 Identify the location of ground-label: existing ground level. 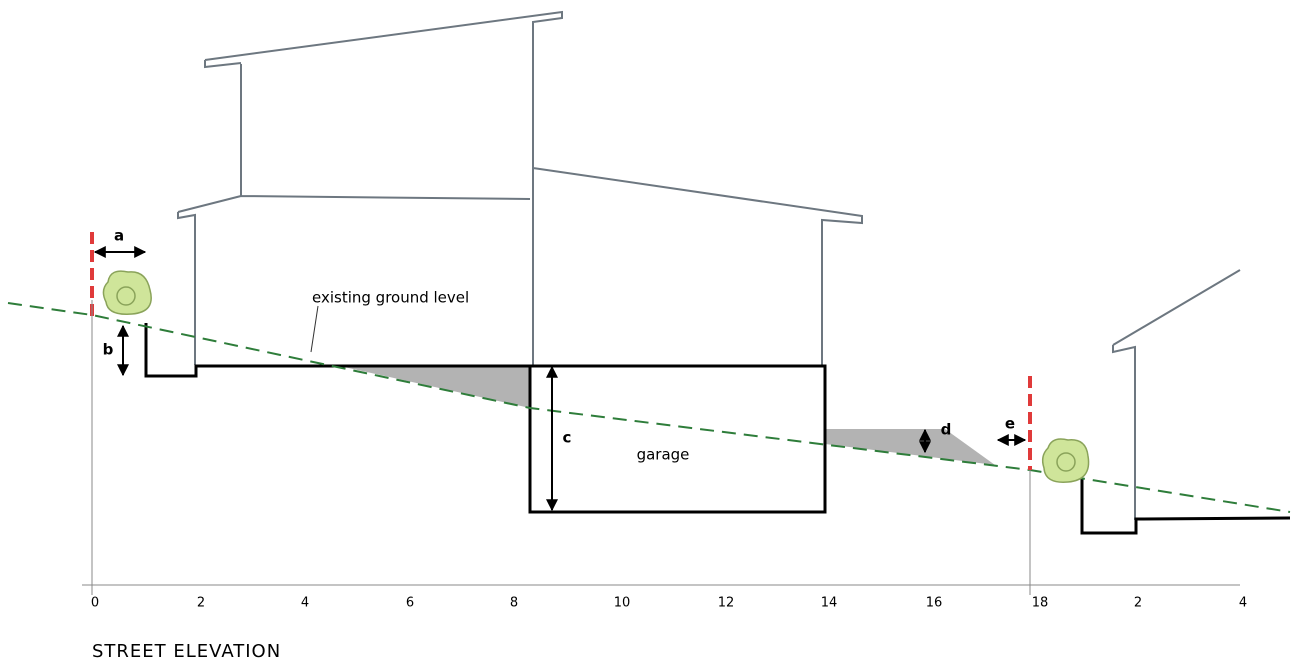
(390, 298).